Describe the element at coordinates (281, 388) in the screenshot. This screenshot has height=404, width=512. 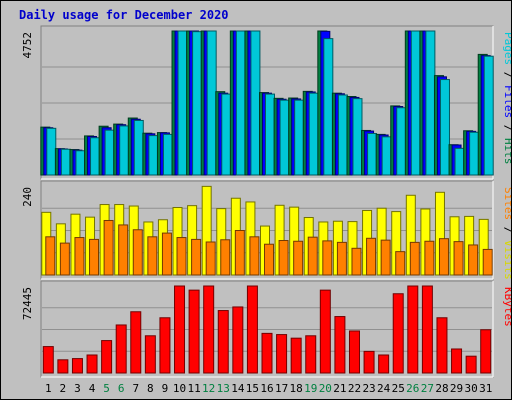
I see `x-tick-label: 17` at that location.